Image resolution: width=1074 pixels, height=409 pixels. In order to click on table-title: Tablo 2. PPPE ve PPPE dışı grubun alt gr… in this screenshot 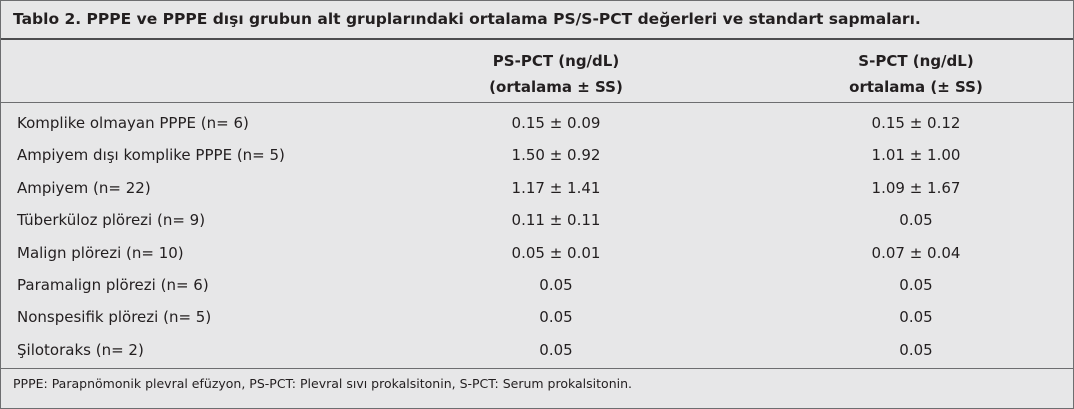, I will do `click(467, 19)`.